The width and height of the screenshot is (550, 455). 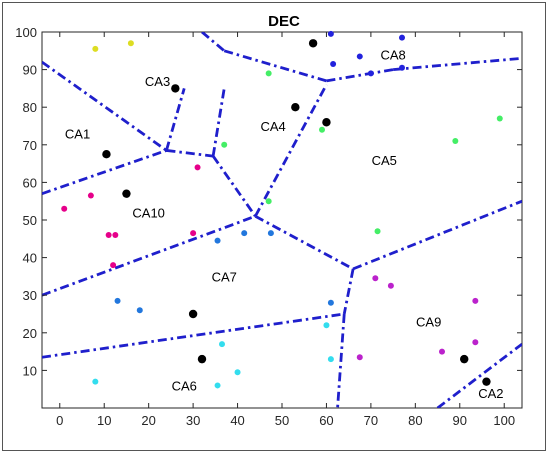 What do you see at coordinates (504, 420) in the screenshot?
I see `x-tick-label-100: 100` at bounding box center [504, 420].